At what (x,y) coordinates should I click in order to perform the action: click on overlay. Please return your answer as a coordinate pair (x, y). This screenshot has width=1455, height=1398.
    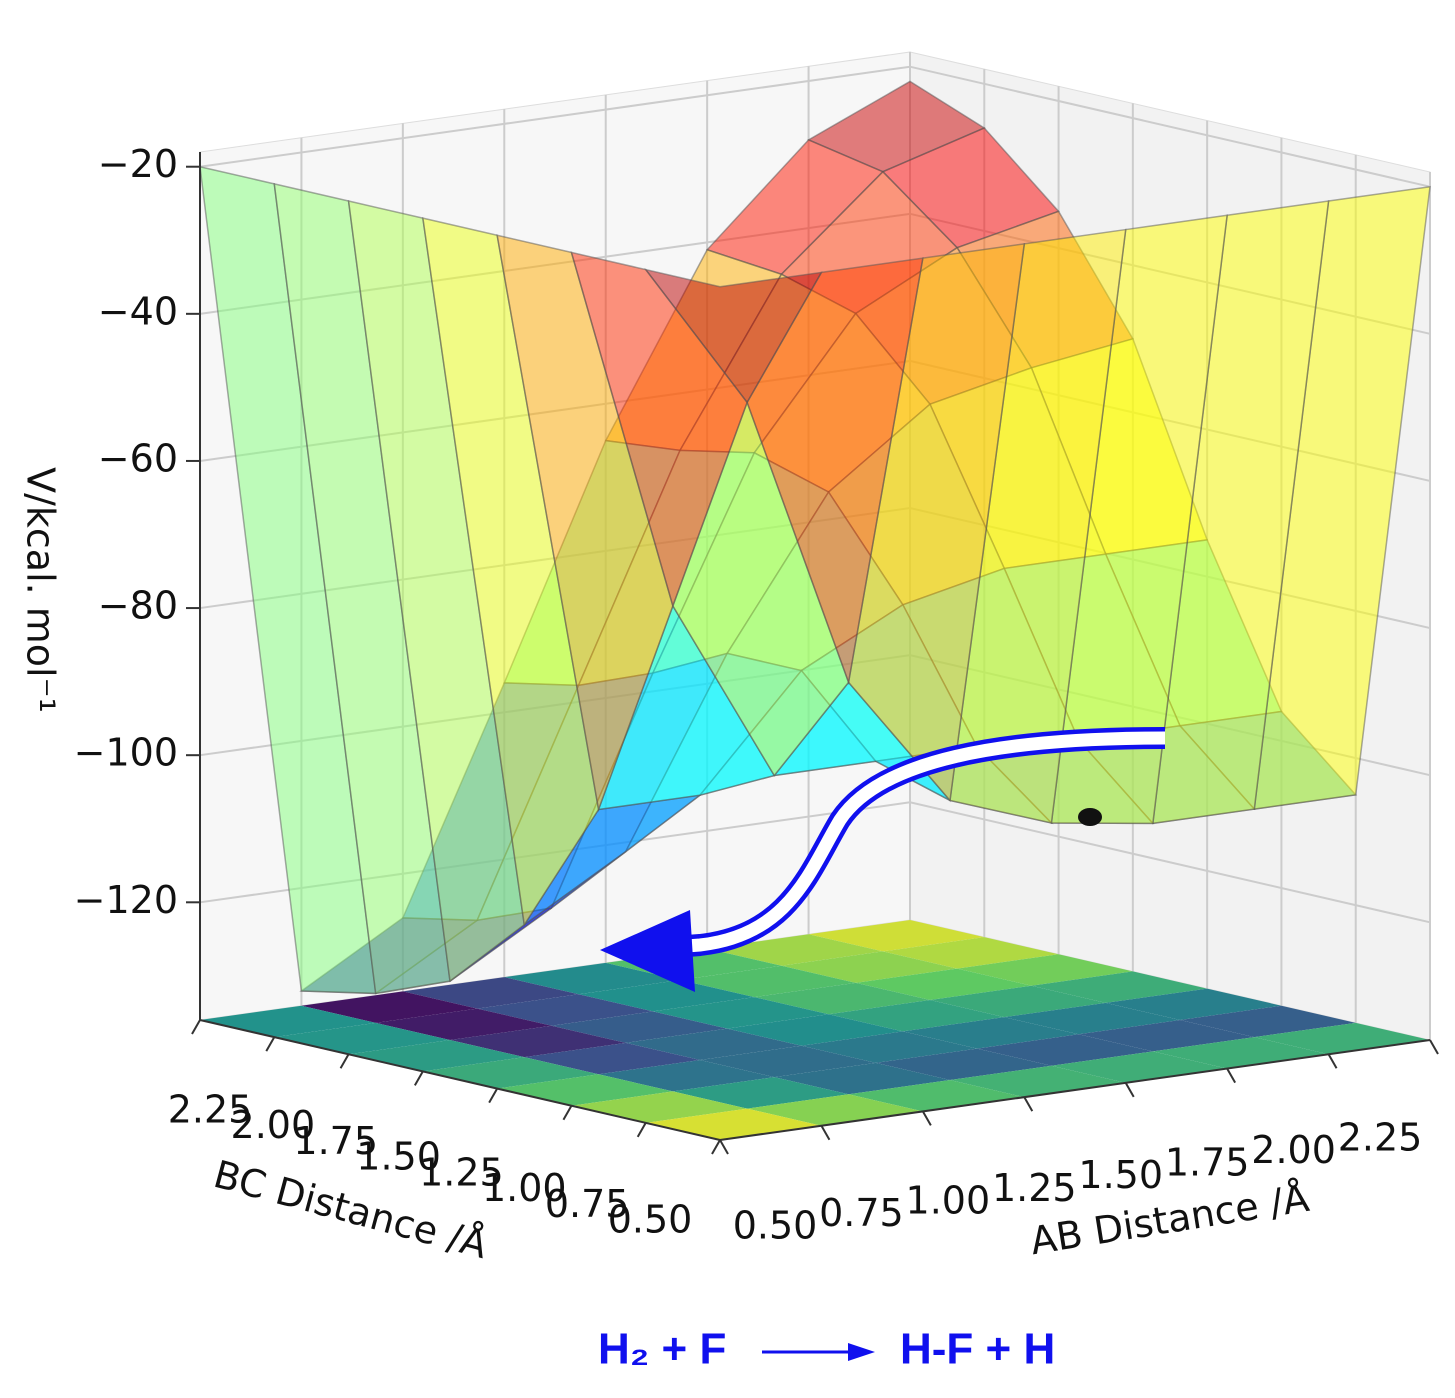
    Looking at the image, I should click on (883, 859).